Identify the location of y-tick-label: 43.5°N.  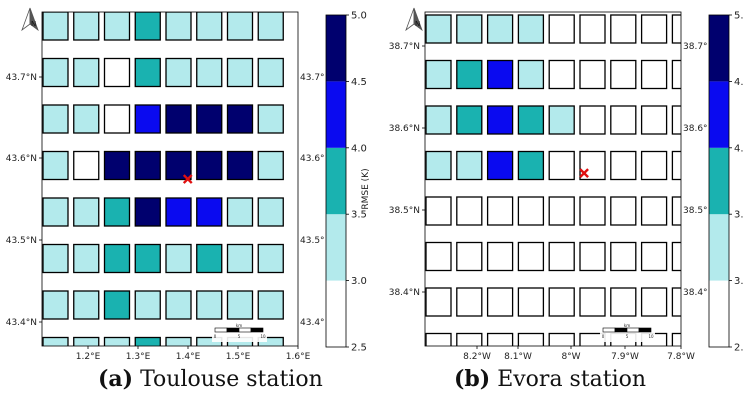
(21, 241).